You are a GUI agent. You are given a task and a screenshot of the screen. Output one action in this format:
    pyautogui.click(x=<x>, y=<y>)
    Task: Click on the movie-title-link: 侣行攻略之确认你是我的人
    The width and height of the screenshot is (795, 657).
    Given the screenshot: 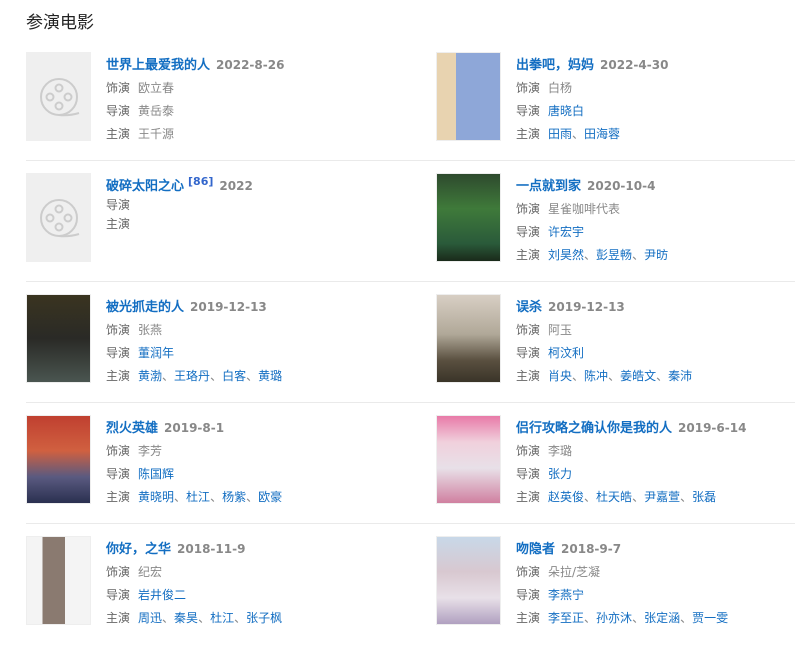 What is the action you would take?
    pyautogui.click(x=594, y=428)
    